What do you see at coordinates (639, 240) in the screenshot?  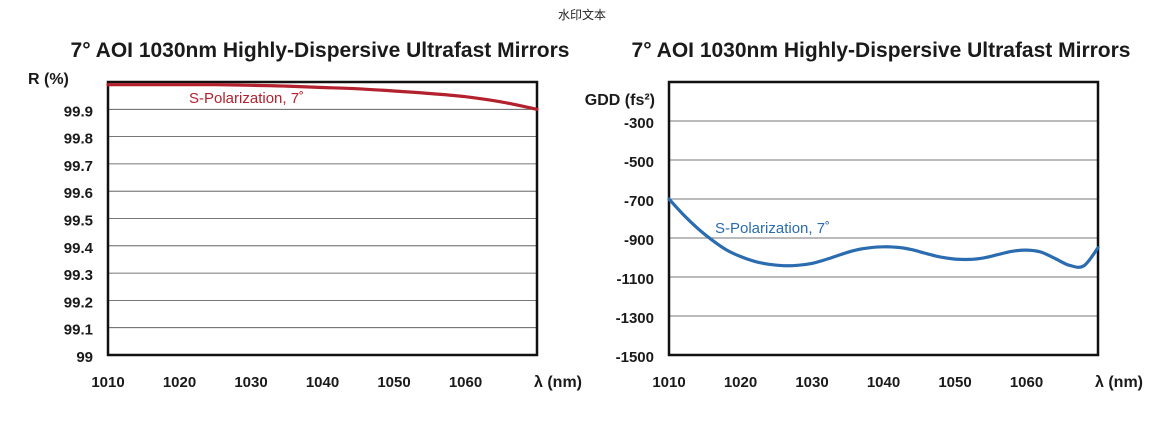 I see `y-tick-label: -900` at bounding box center [639, 240].